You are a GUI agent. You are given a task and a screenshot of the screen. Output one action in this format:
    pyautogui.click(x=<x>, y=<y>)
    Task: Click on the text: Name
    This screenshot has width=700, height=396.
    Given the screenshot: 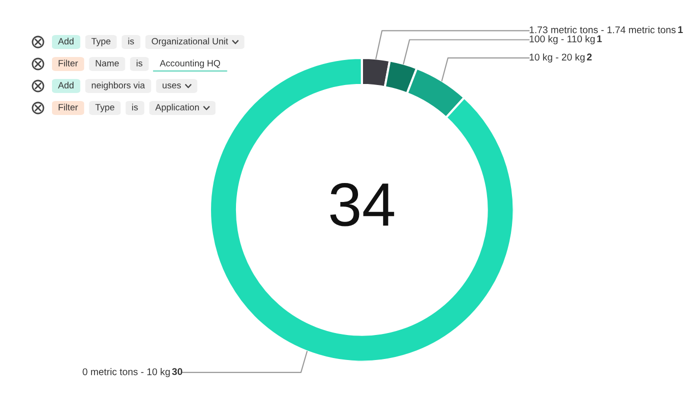 What is the action you would take?
    pyautogui.click(x=107, y=63)
    